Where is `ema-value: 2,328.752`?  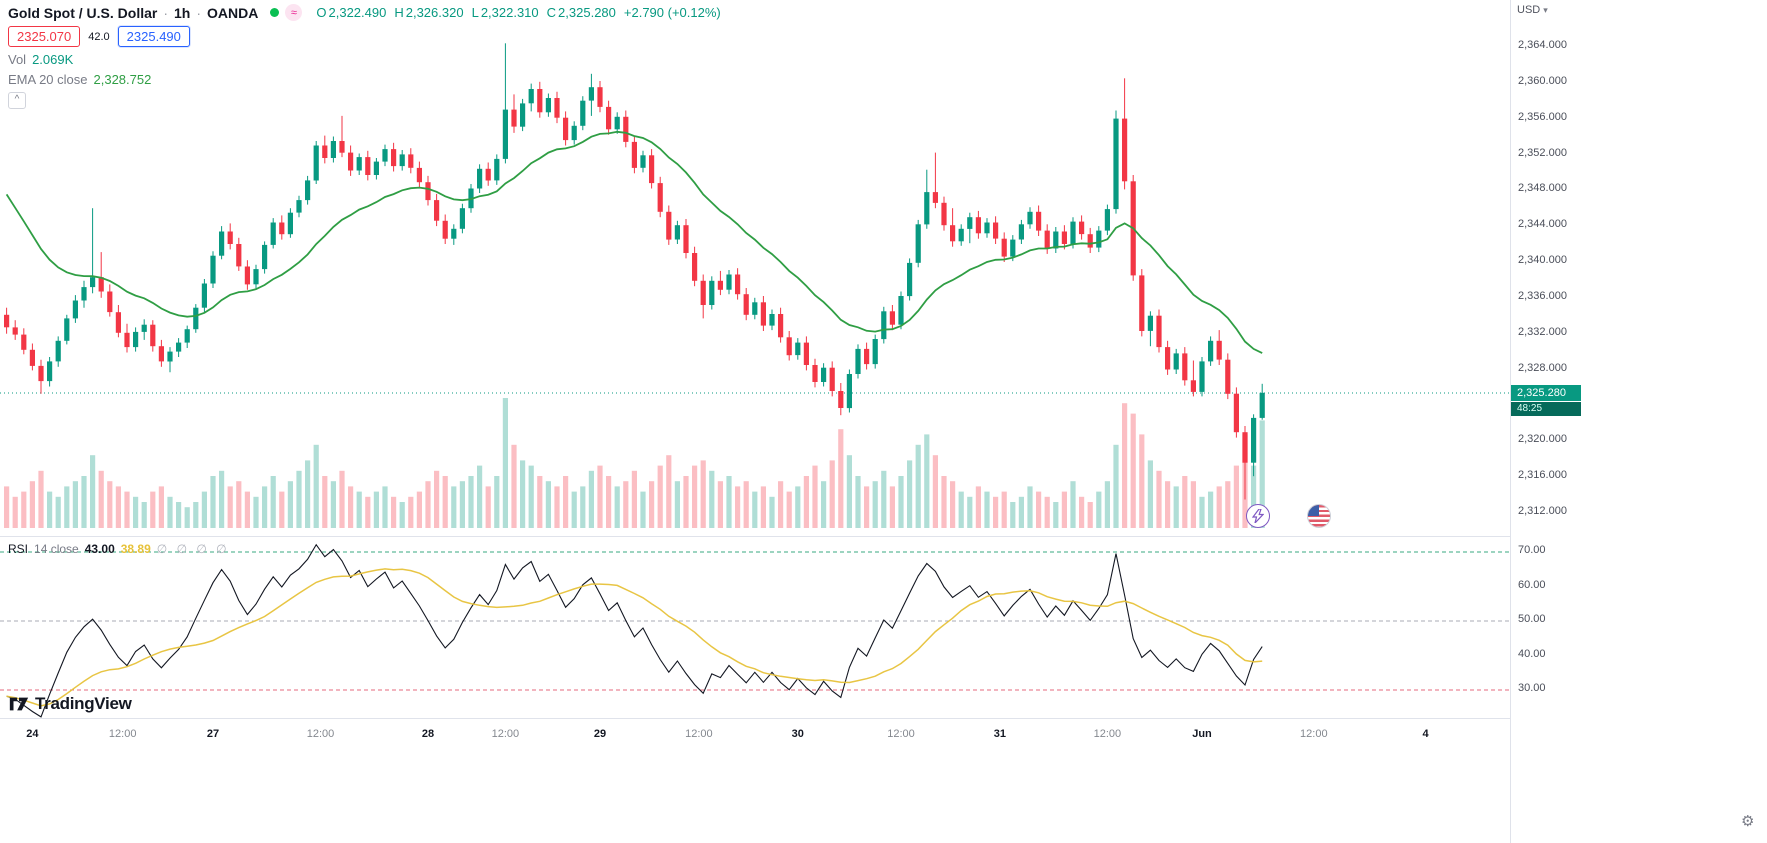 ema-value: 2,328.752 is located at coordinates (122, 79).